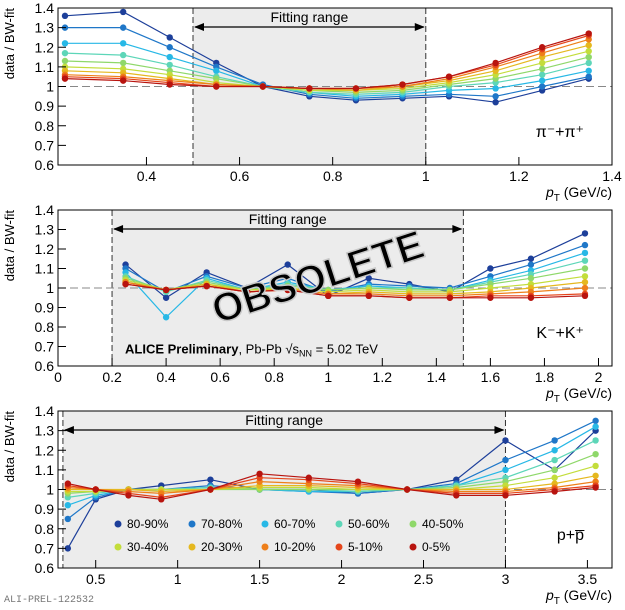  Describe the element at coordinates (560, 132) in the screenshot. I see `species-label: π⁻+π⁺` at that location.